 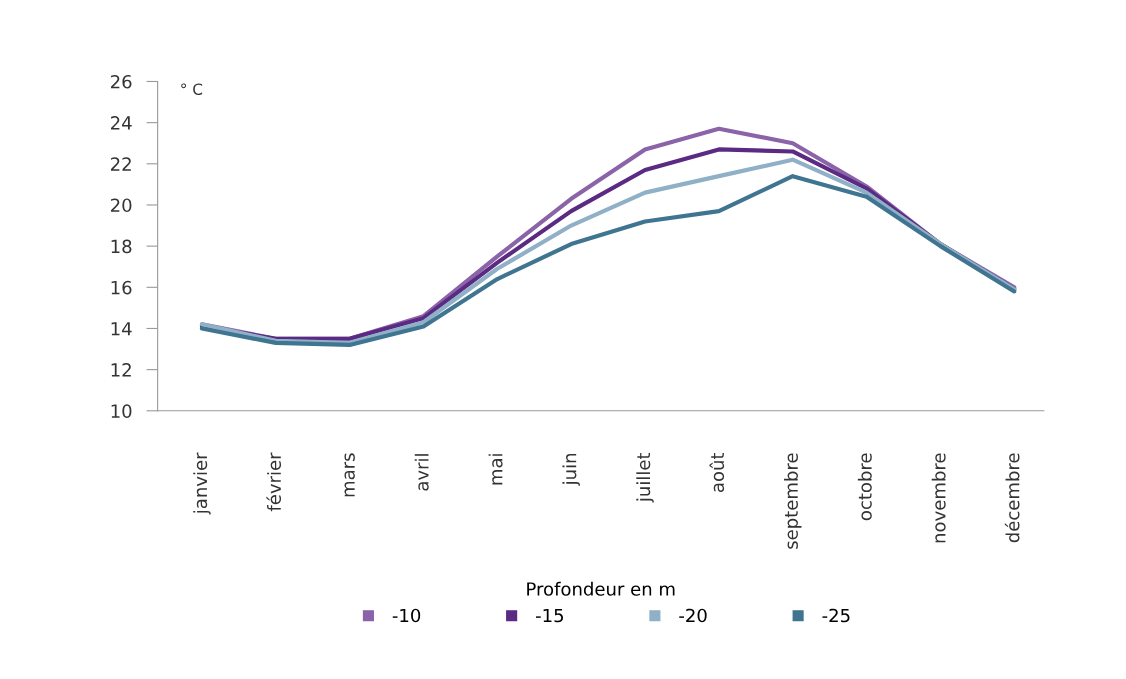 What do you see at coordinates (495, 469) in the screenshot?
I see `x-tick-label: mai` at bounding box center [495, 469].